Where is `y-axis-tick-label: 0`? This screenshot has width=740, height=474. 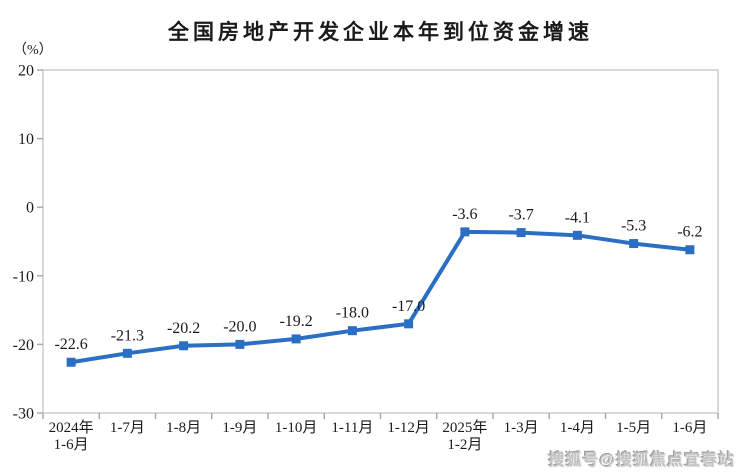 y-axis-tick-label: 0 is located at coordinates (30, 208).